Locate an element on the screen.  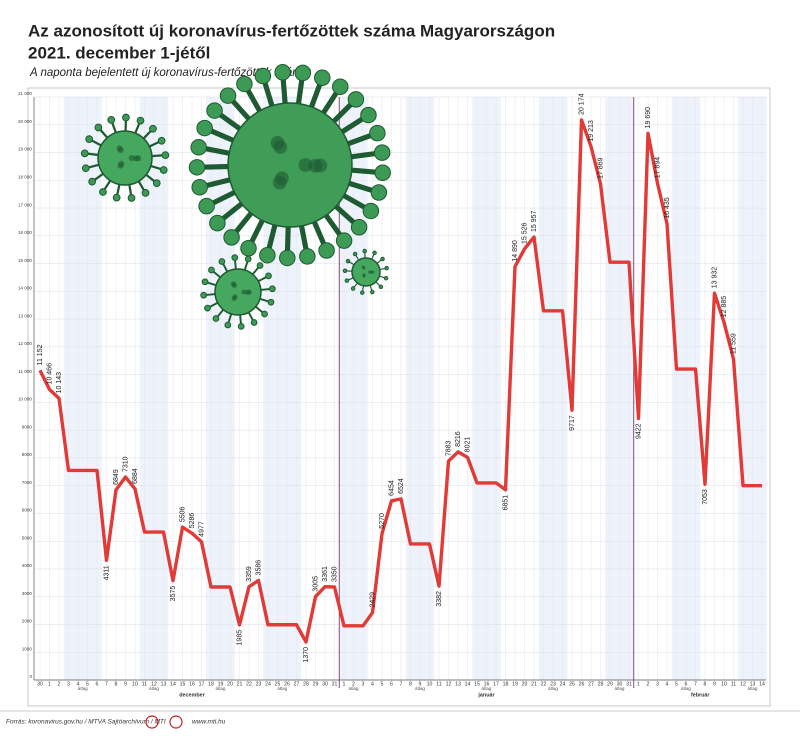
x-tick-label: 24 is located at coordinates (268, 684).